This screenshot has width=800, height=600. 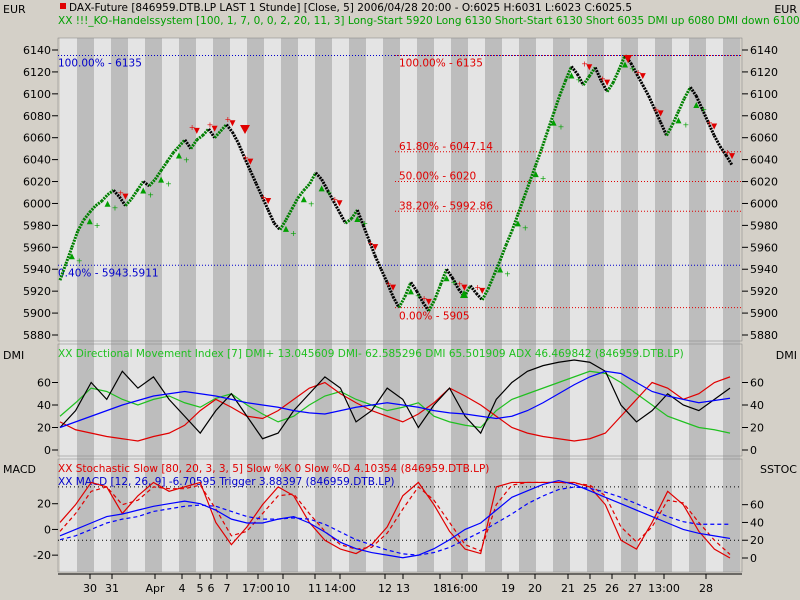 What do you see at coordinates (315, 588) in the screenshot?
I see `time-tick-label: 11` at bounding box center [315, 588].